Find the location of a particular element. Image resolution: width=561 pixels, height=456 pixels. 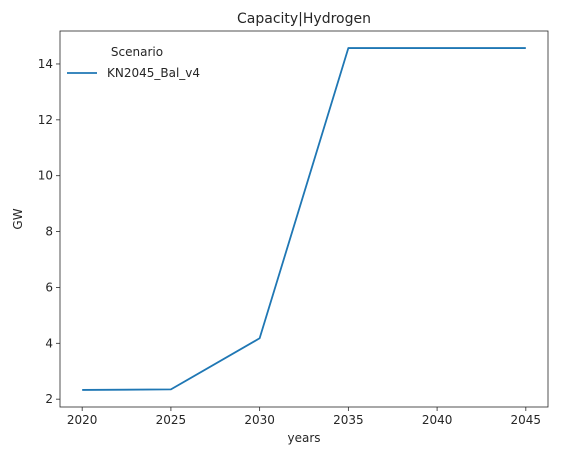

x-tick-label-2020: 2020 is located at coordinates (82, 420).